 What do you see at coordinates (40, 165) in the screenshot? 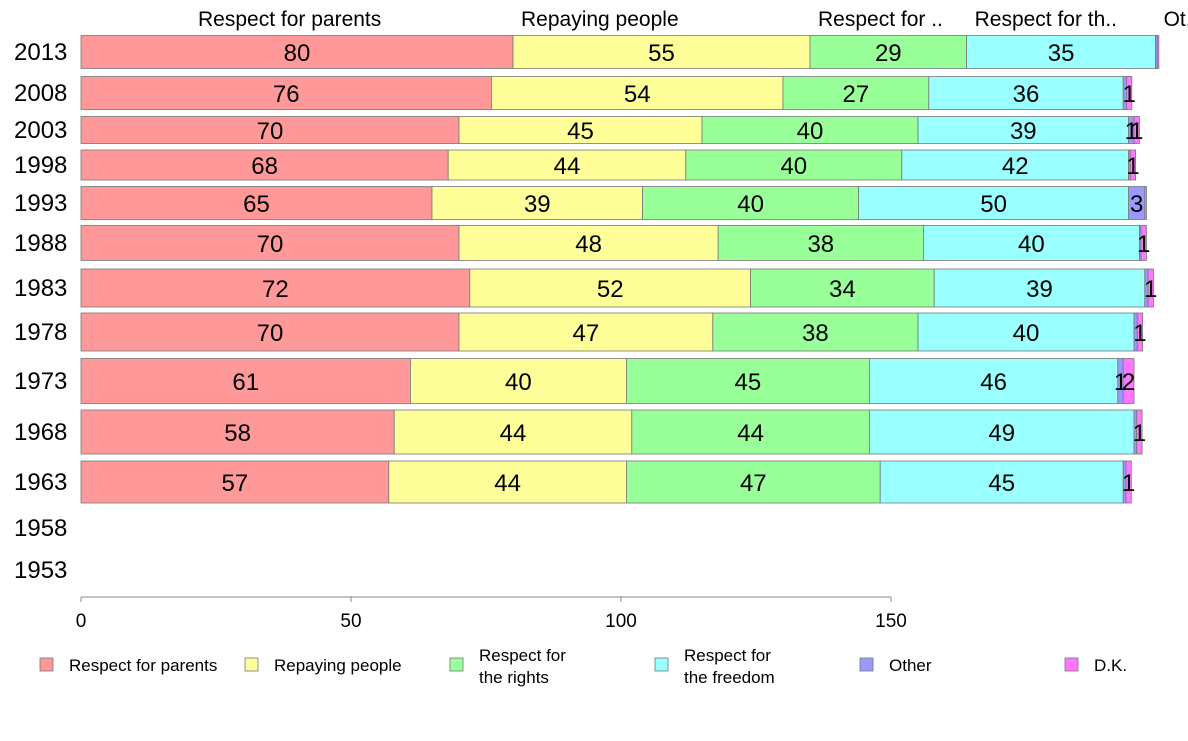
I see `year-label-1998: 1998` at bounding box center [40, 165].